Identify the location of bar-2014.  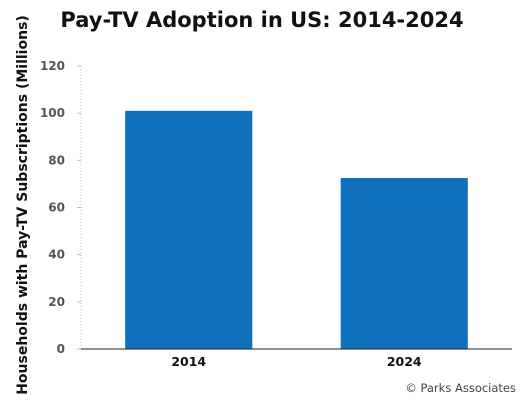
(189, 229).